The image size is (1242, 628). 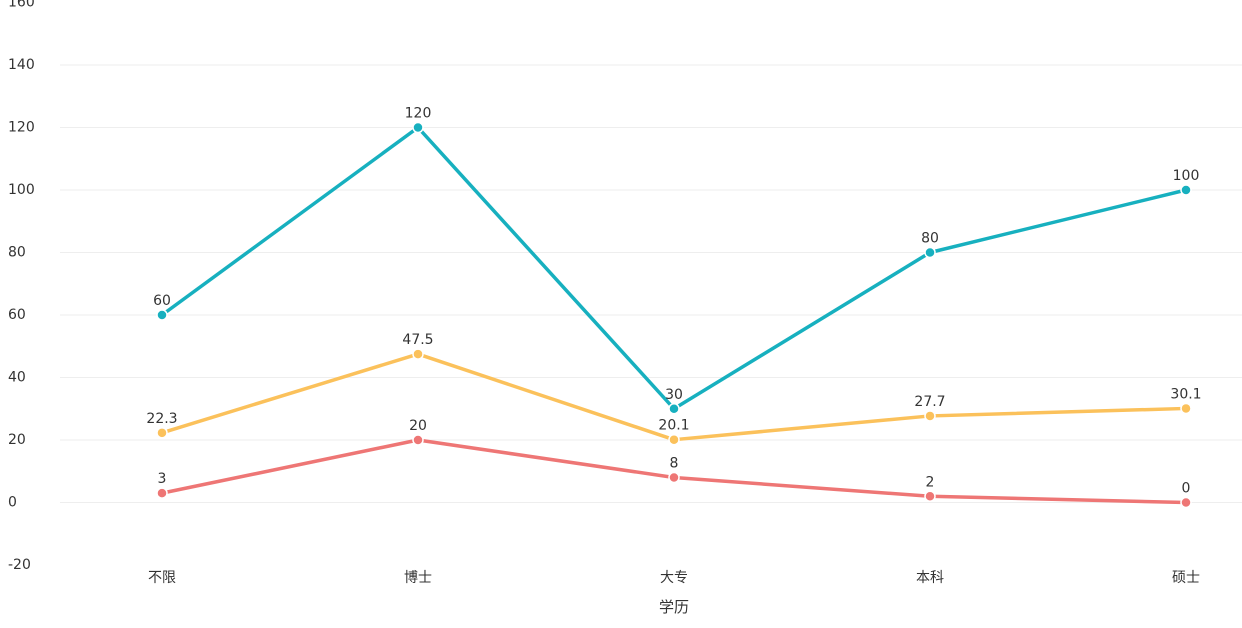 I want to click on y-tick-label: 160, so click(x=21, y=5).